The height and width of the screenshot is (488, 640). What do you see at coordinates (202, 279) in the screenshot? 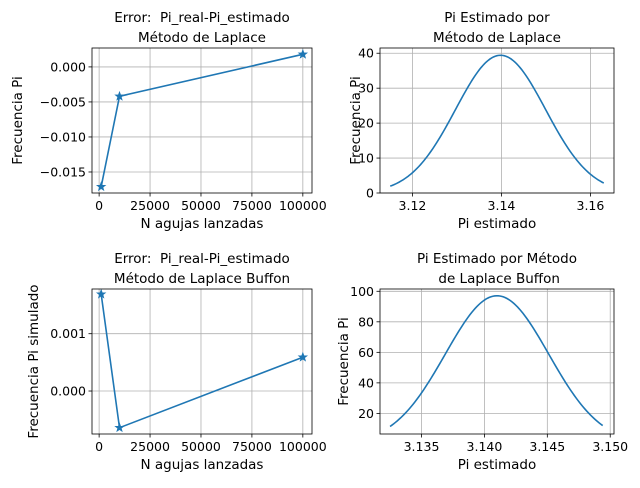
I see `chart-title-line: Método de Laplace Buffon` at bounding box center [202, 279].